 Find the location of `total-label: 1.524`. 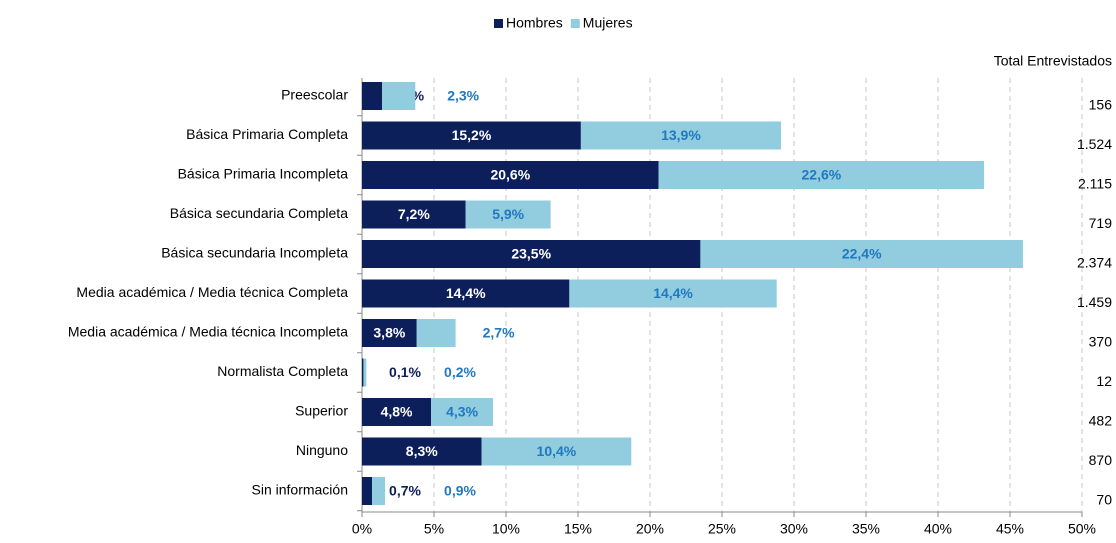

total-label: 1.524 is located at coordinates (1094, 144).